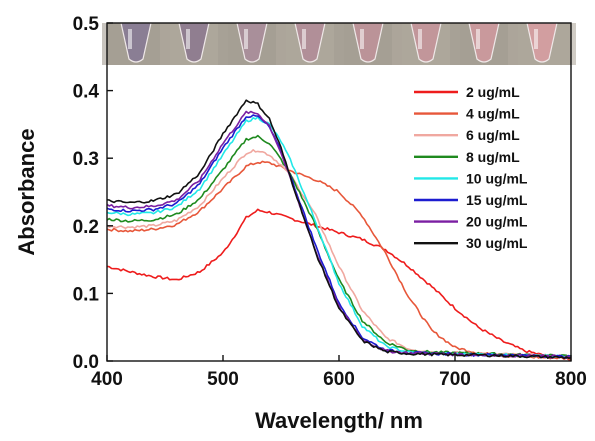 This screenshot has width=595, height=441. I want to click on x-tick-label: 600, so click(339, 379).